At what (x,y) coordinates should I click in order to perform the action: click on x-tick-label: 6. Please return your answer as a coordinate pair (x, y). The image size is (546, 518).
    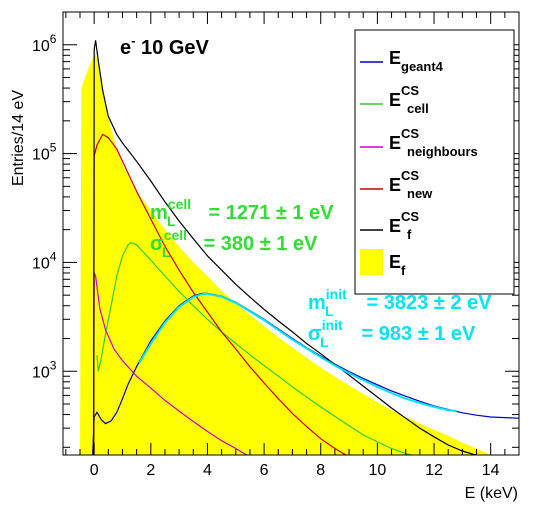
    Looking at the image, I should click on (264, 470).